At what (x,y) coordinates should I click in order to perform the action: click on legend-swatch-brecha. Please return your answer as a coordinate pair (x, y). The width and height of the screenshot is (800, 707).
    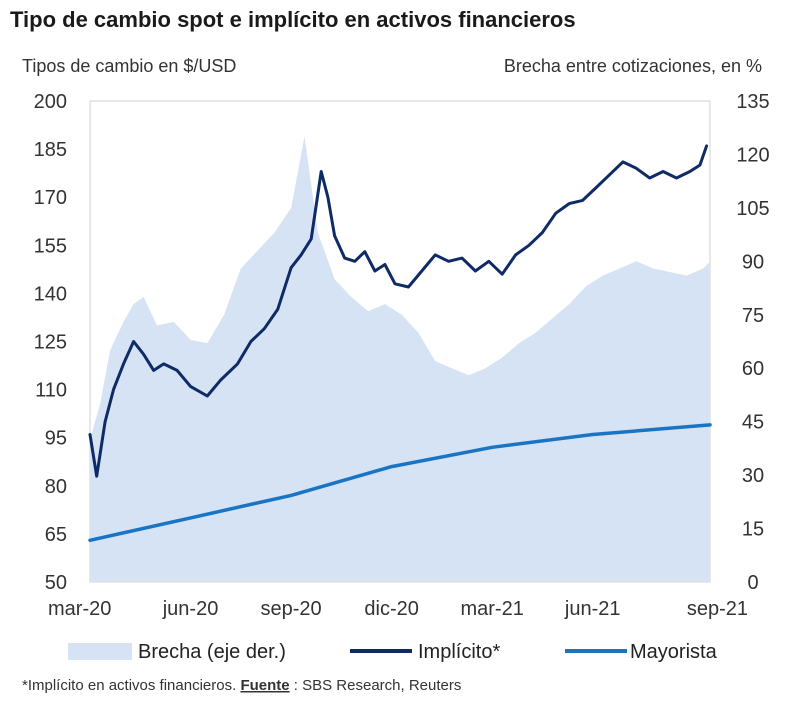
    Looking at the image, I should click on (100, 651).